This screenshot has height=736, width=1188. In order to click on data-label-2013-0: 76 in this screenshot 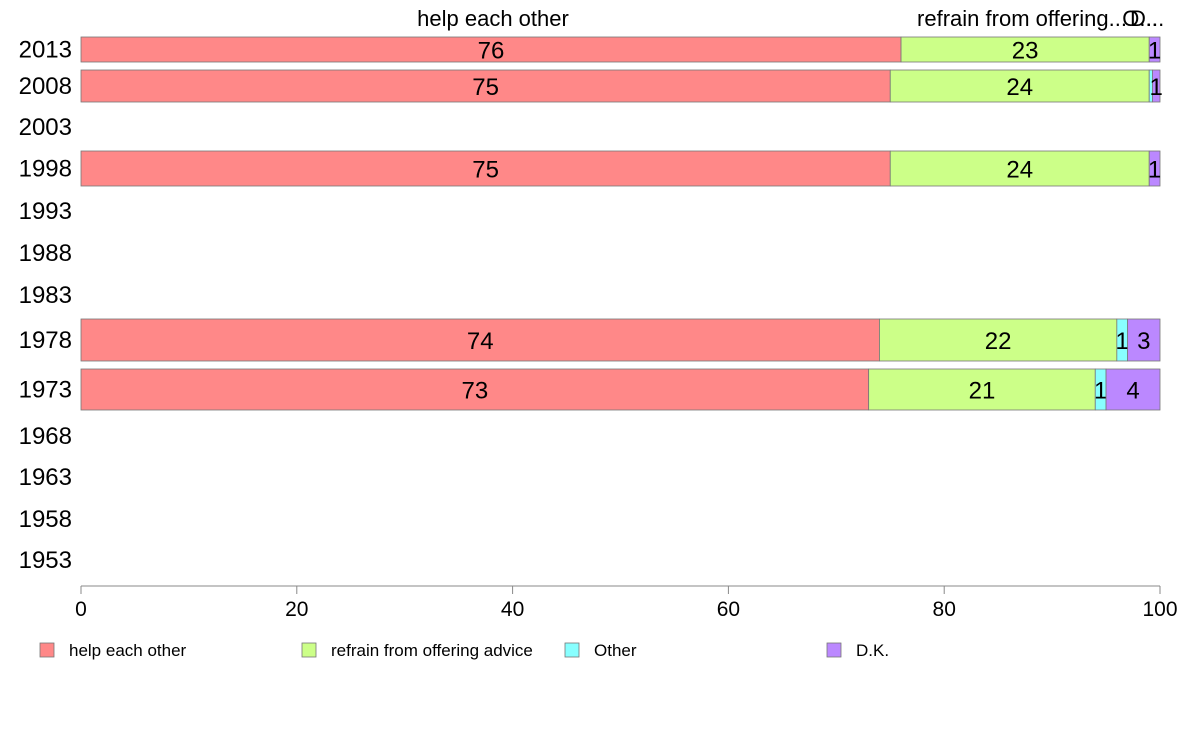, I will do `click(491, 51)`.